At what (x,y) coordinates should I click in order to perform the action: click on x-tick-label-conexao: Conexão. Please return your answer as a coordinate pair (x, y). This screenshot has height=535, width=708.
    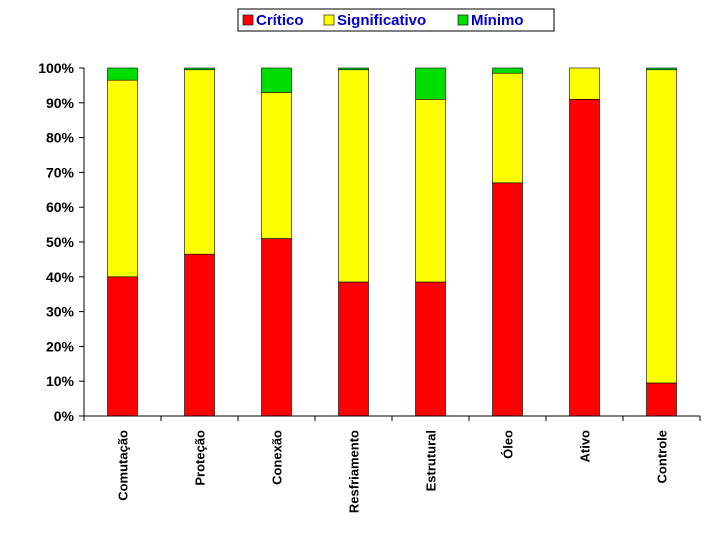
    Looking at the image, I should click on (277, 457).